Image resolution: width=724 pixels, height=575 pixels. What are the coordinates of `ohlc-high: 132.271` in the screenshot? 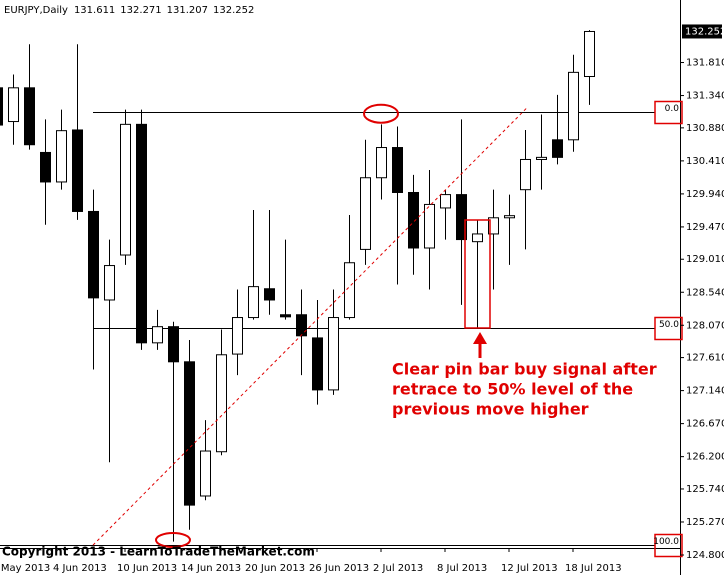 It's located at (140, 10).